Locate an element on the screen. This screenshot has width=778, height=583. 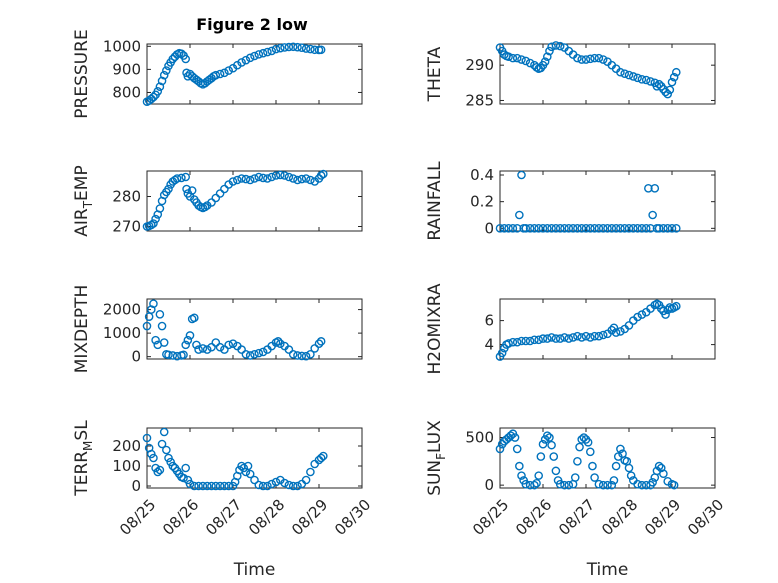
y-axis-label: H2OMIXRA is located at coordinates (435, 328).